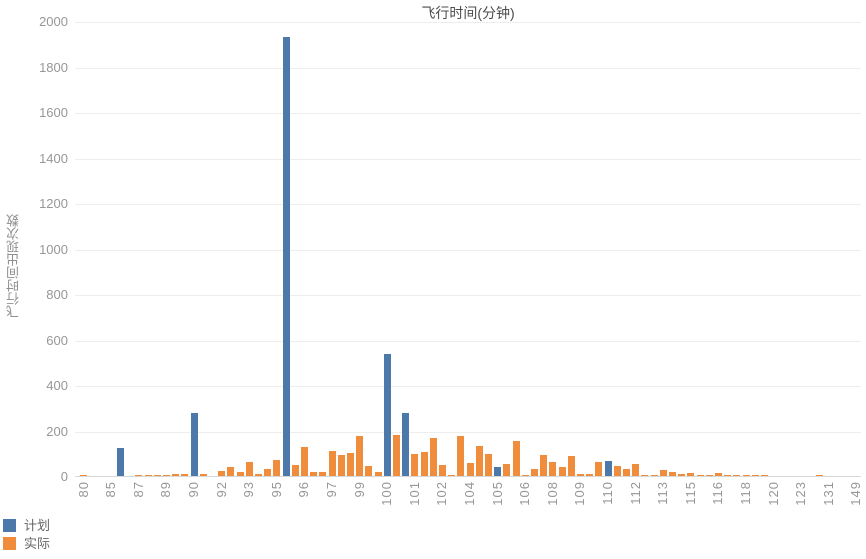  What do you see at coordinates (414, 493) in the screenshot?
I see `x-tick-label-101: 101` at bounding box center [414, 493].